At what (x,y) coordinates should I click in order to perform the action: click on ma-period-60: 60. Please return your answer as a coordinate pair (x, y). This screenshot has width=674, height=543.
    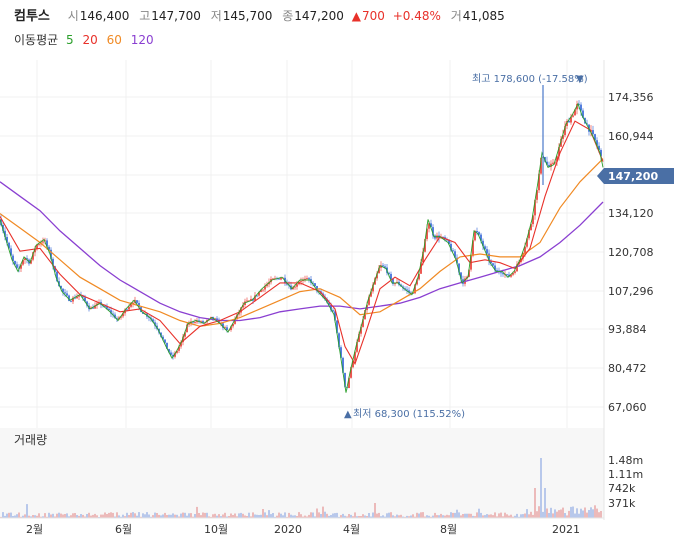
    Looking at the image, I should click on (114, 40).